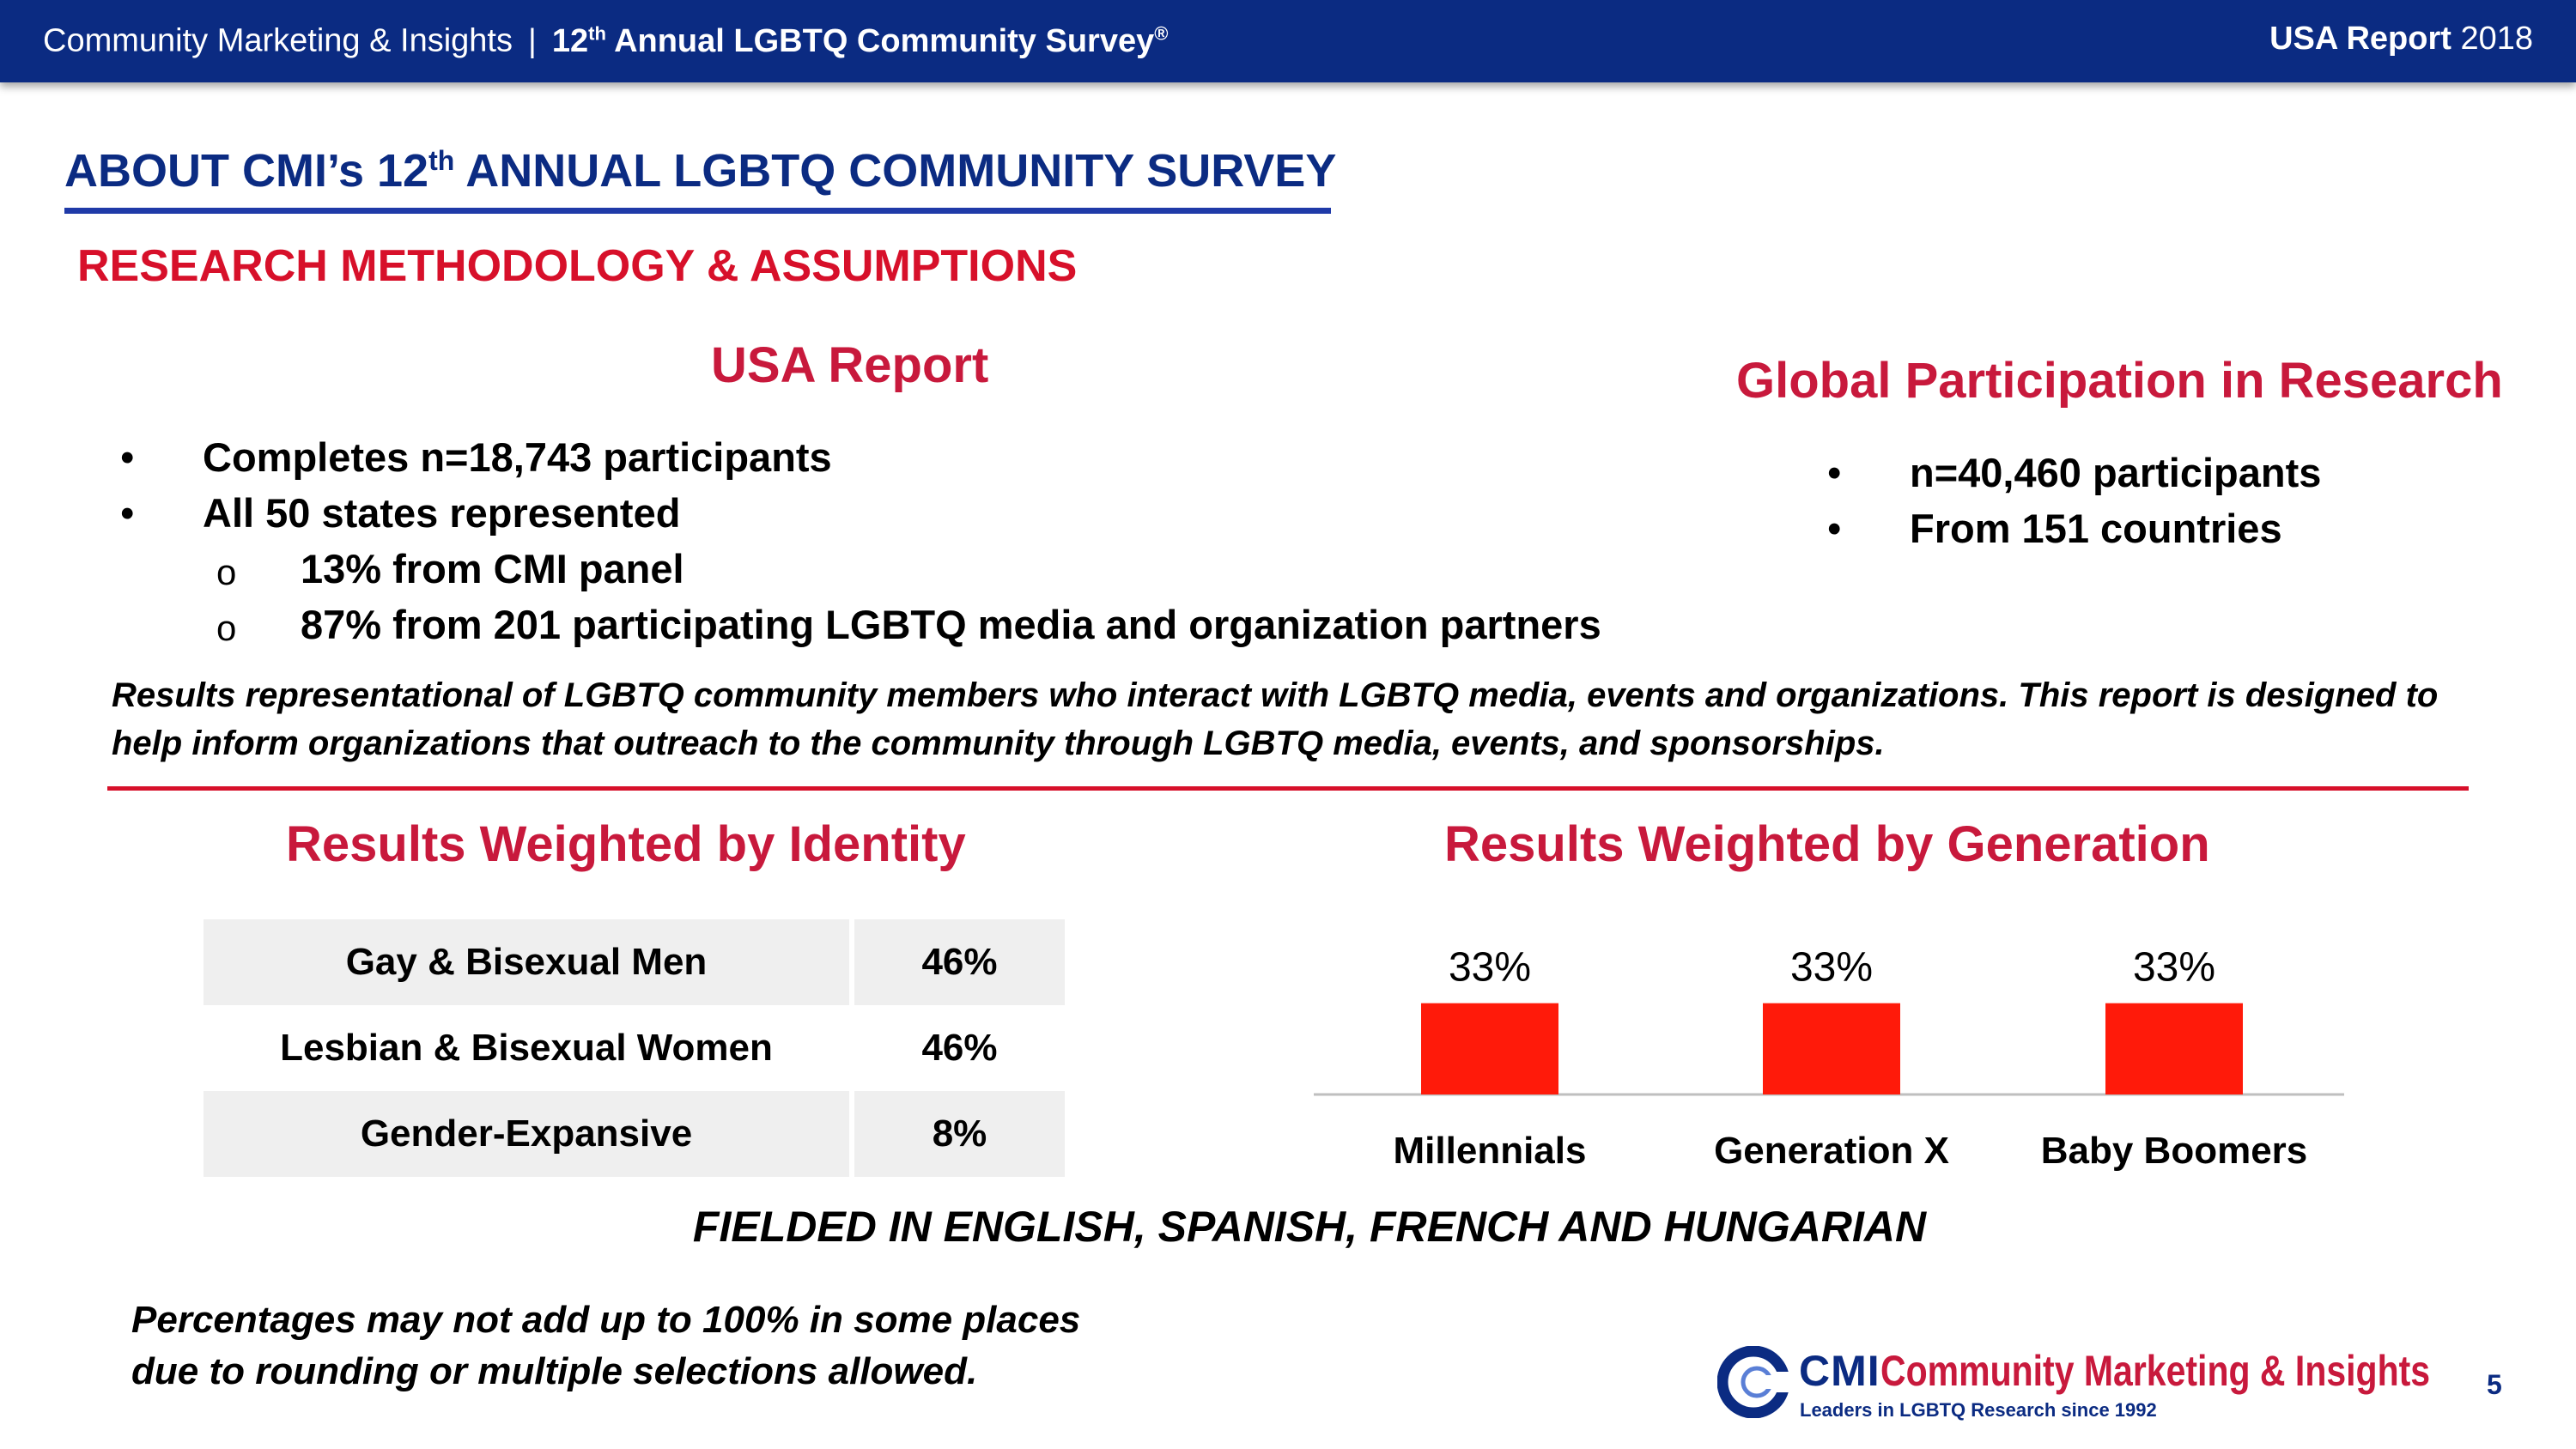 The image size is (2576, 1449). Describe the element at coordinates (2360, 39) in the screenshot. I see `header-report-label: USA Report` at that location.